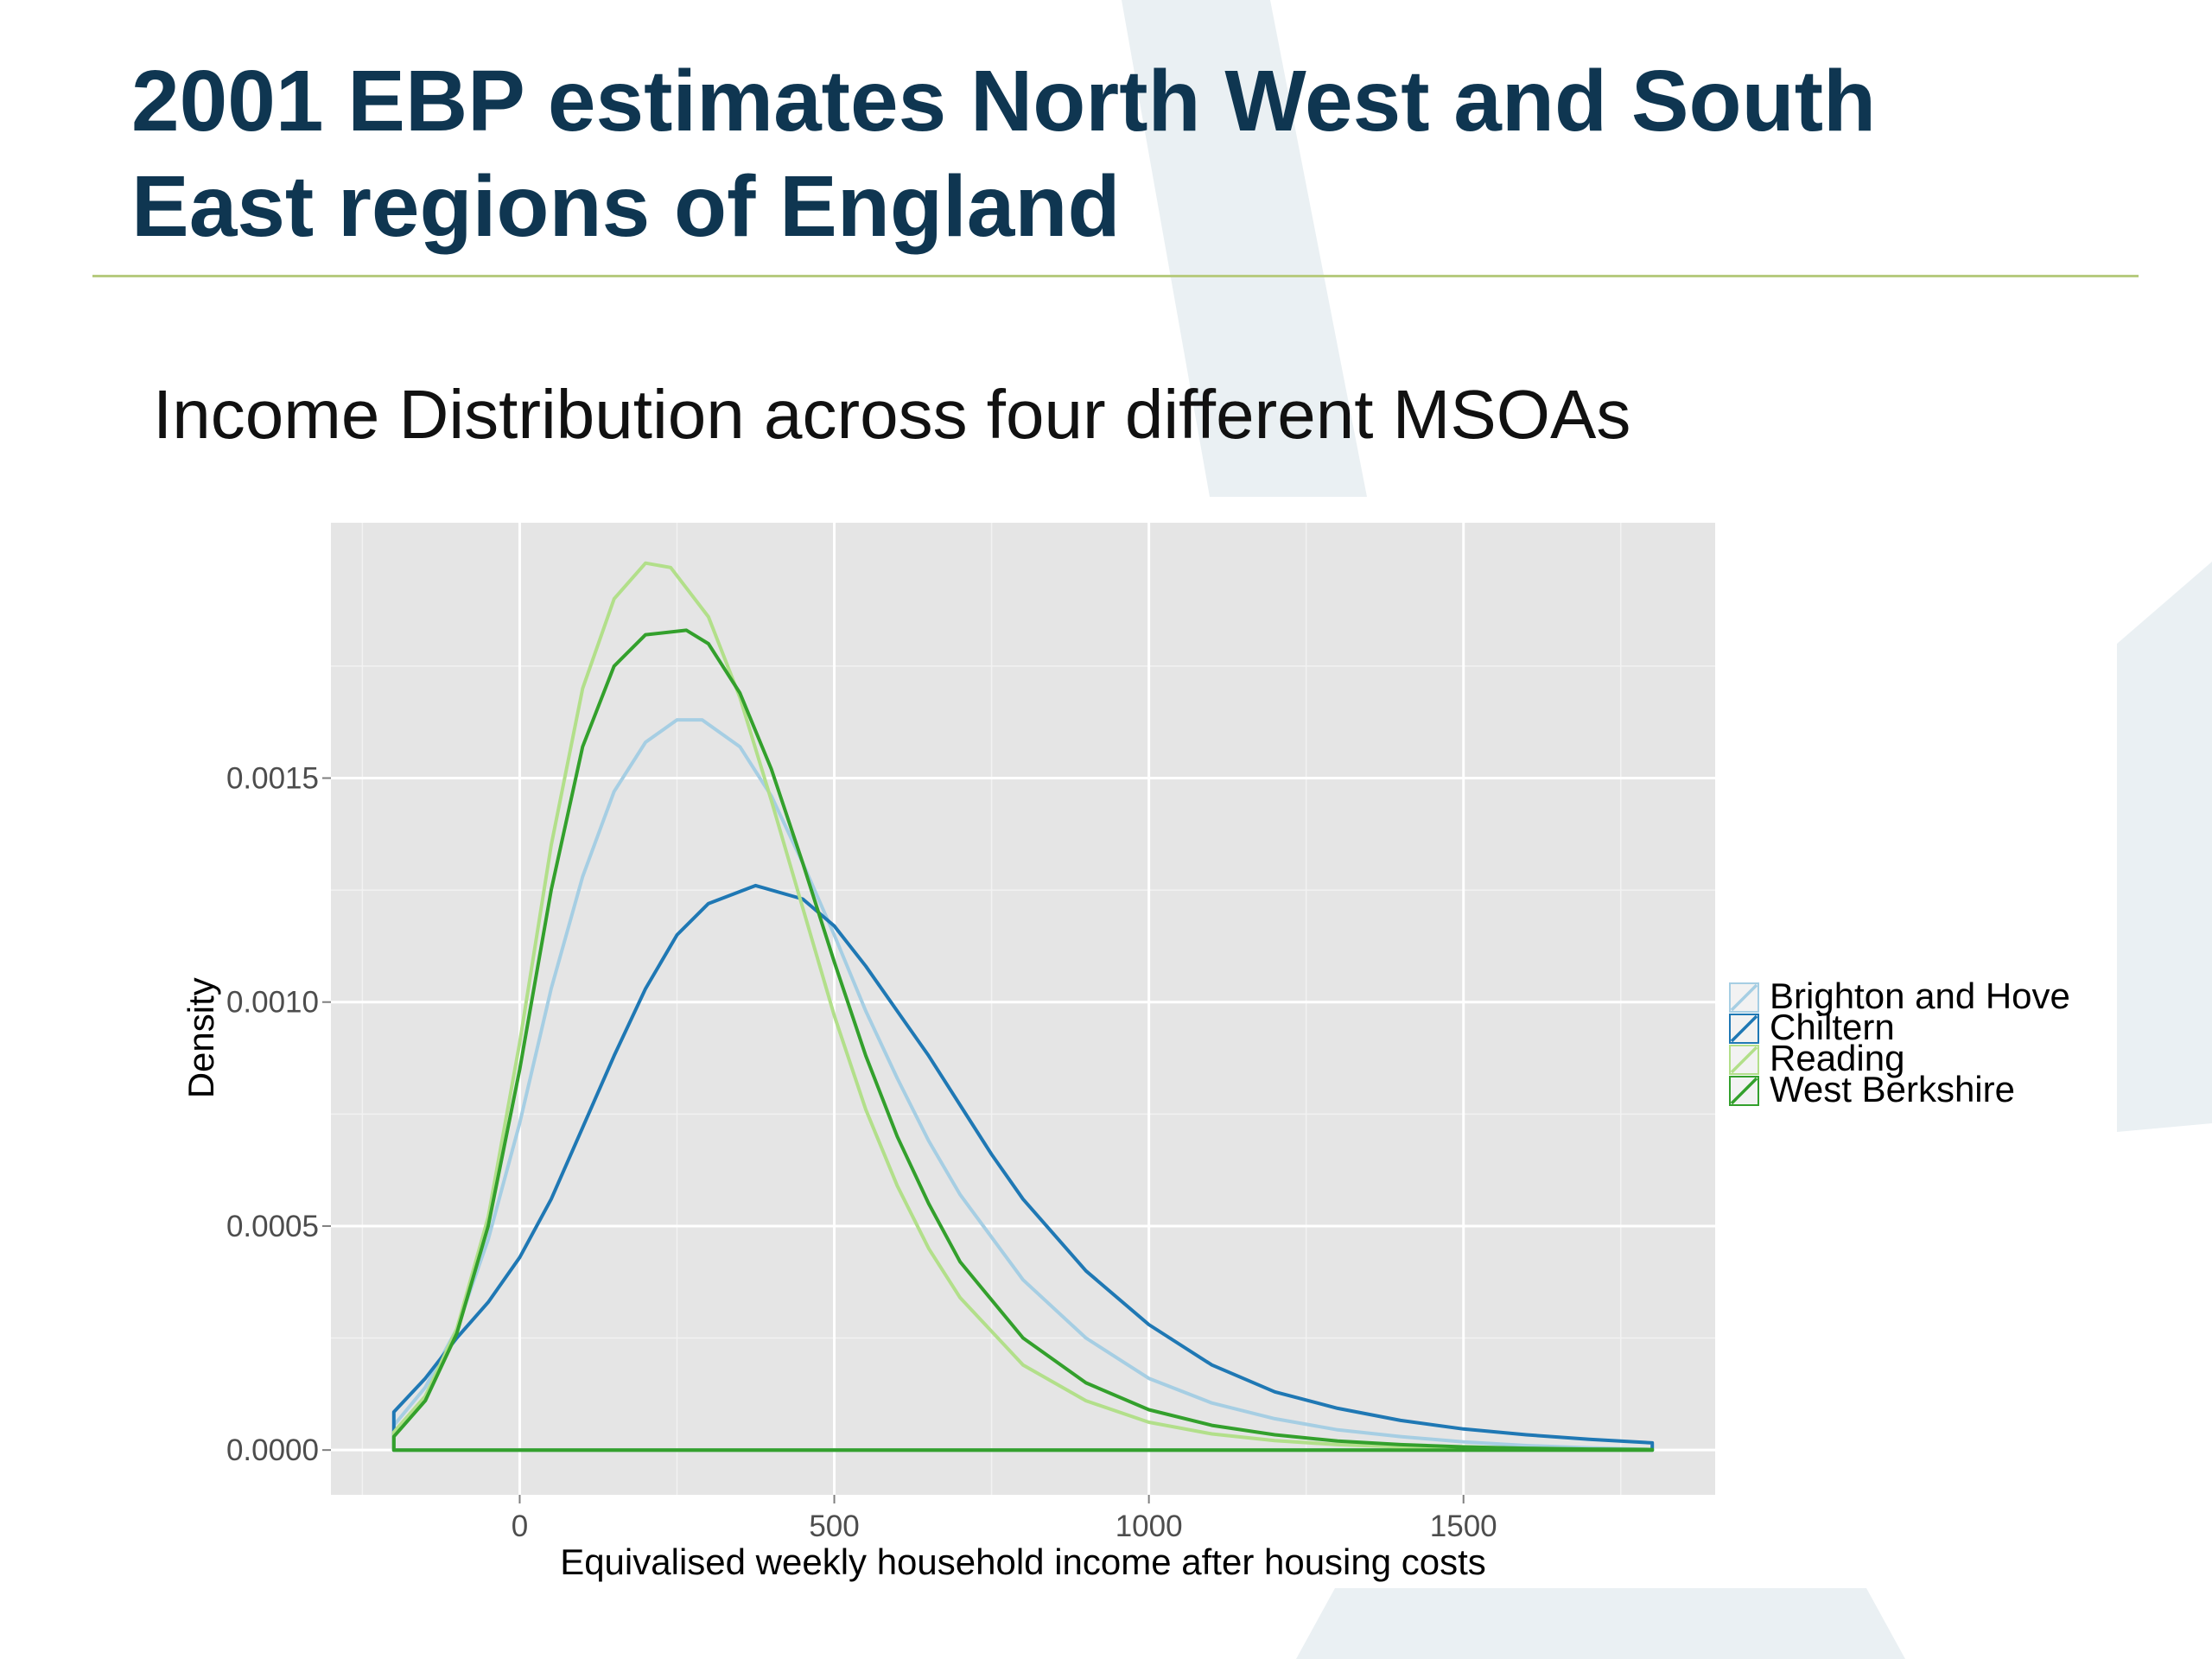 The image size is (2212, 1659). Describe the element at coordinates (626, 206) in the screenshot. I see `slide-title-line-2: East regions of England` at that location.